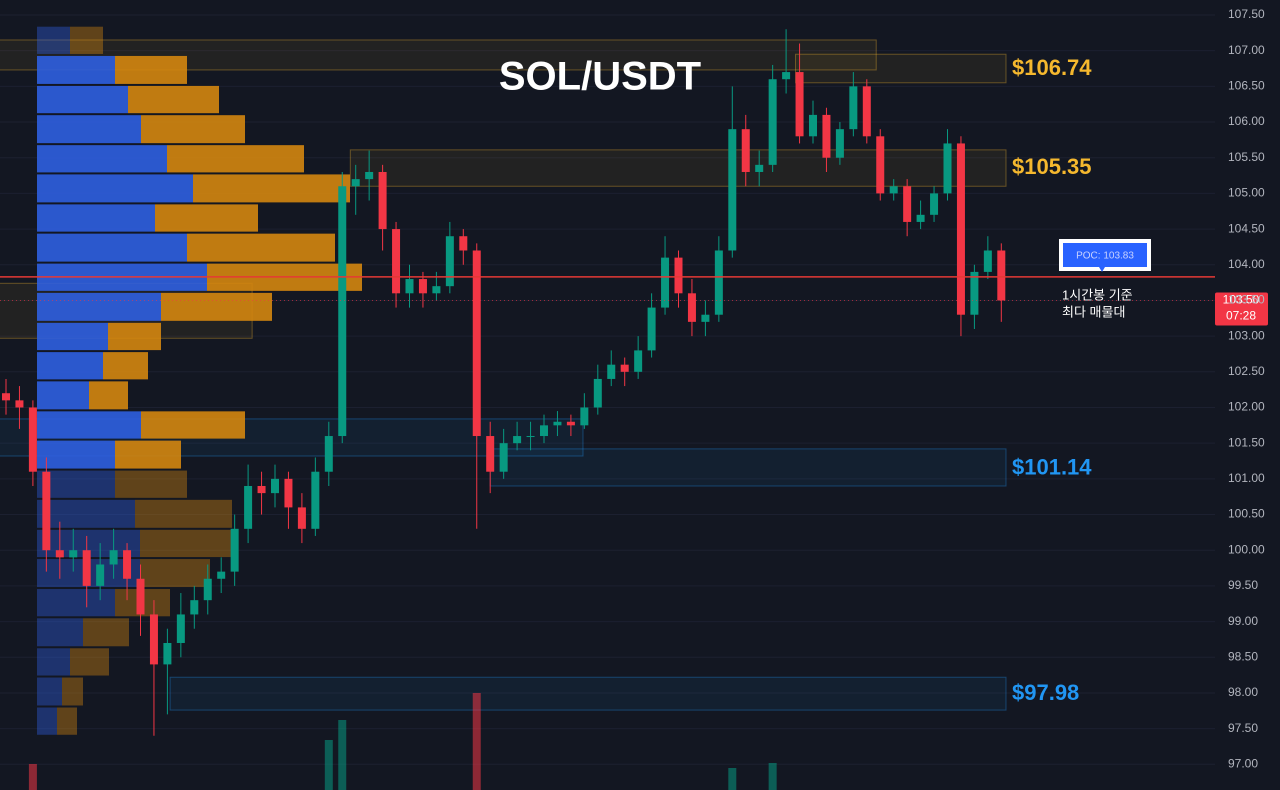  Describe the element at coordinates (1246, 549) in the screenshot. I see `y-tick-label: 100.00` at that location.